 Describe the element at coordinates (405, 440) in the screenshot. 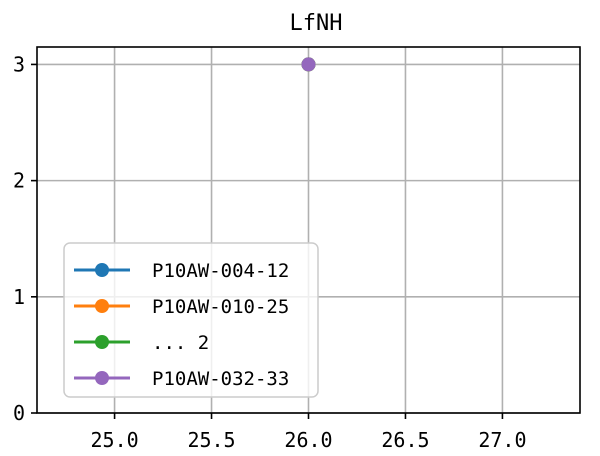

I see `x-tick-label: 26.5` at that location.